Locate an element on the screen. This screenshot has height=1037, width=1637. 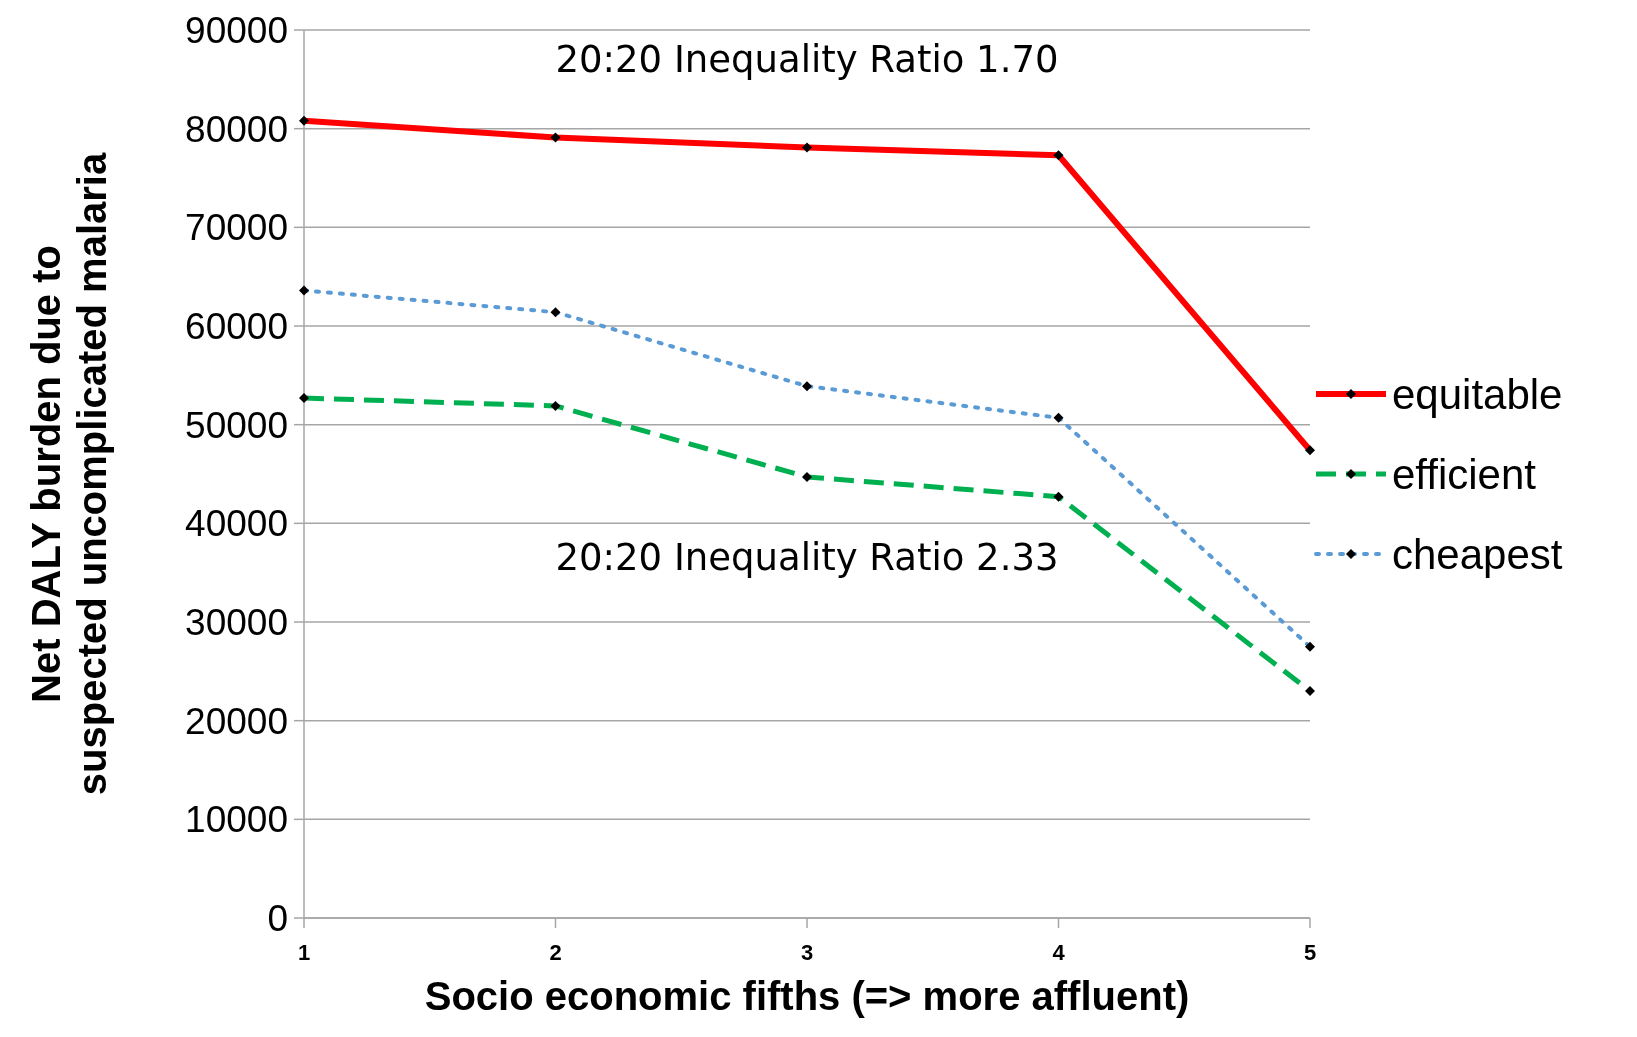
y-tick-label: 80000 is located at coordinates (236, 129).